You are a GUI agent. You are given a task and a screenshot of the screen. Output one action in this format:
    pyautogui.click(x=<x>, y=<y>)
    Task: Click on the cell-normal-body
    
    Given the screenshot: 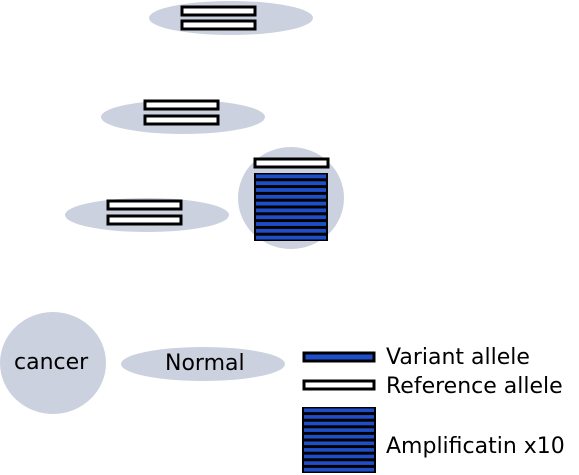 What is the action you would take?
    pyautogui.click(x=203, y=364)
    